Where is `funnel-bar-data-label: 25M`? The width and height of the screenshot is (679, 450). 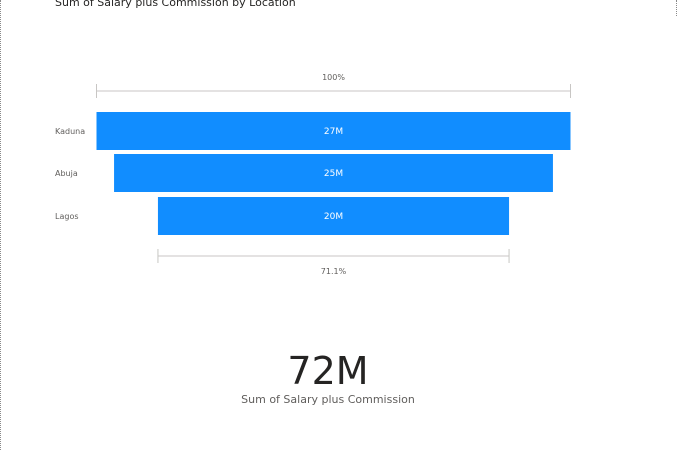 funnel-bar-data-label: 25M is located at coordinates (333, 174).